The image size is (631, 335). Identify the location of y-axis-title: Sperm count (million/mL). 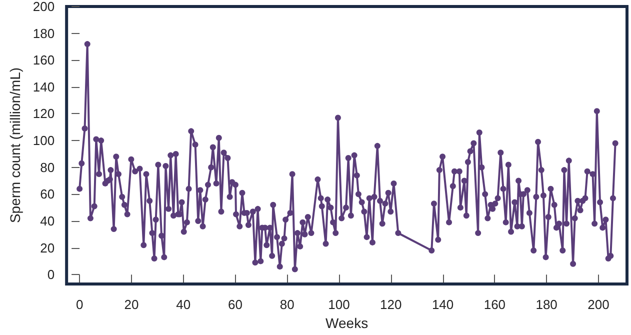
(15, 145).